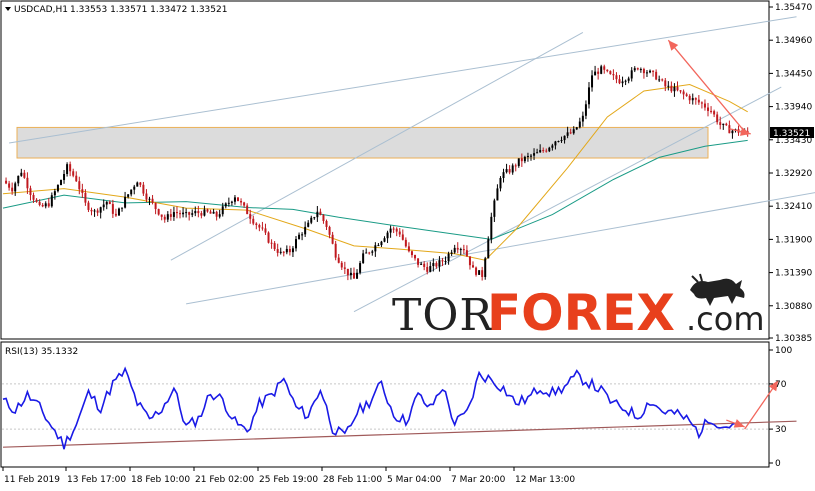  I want to click on price-tick-label: 1.32920, so click(793, 174).